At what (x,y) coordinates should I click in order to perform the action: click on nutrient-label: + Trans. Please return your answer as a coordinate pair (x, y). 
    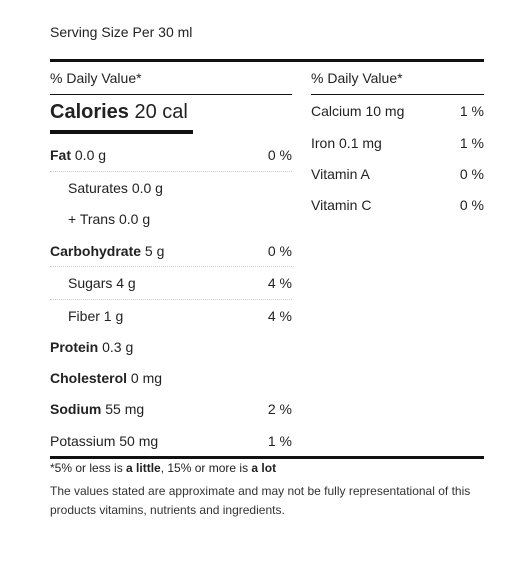
    Looking at the image, I should click on (92, 219).